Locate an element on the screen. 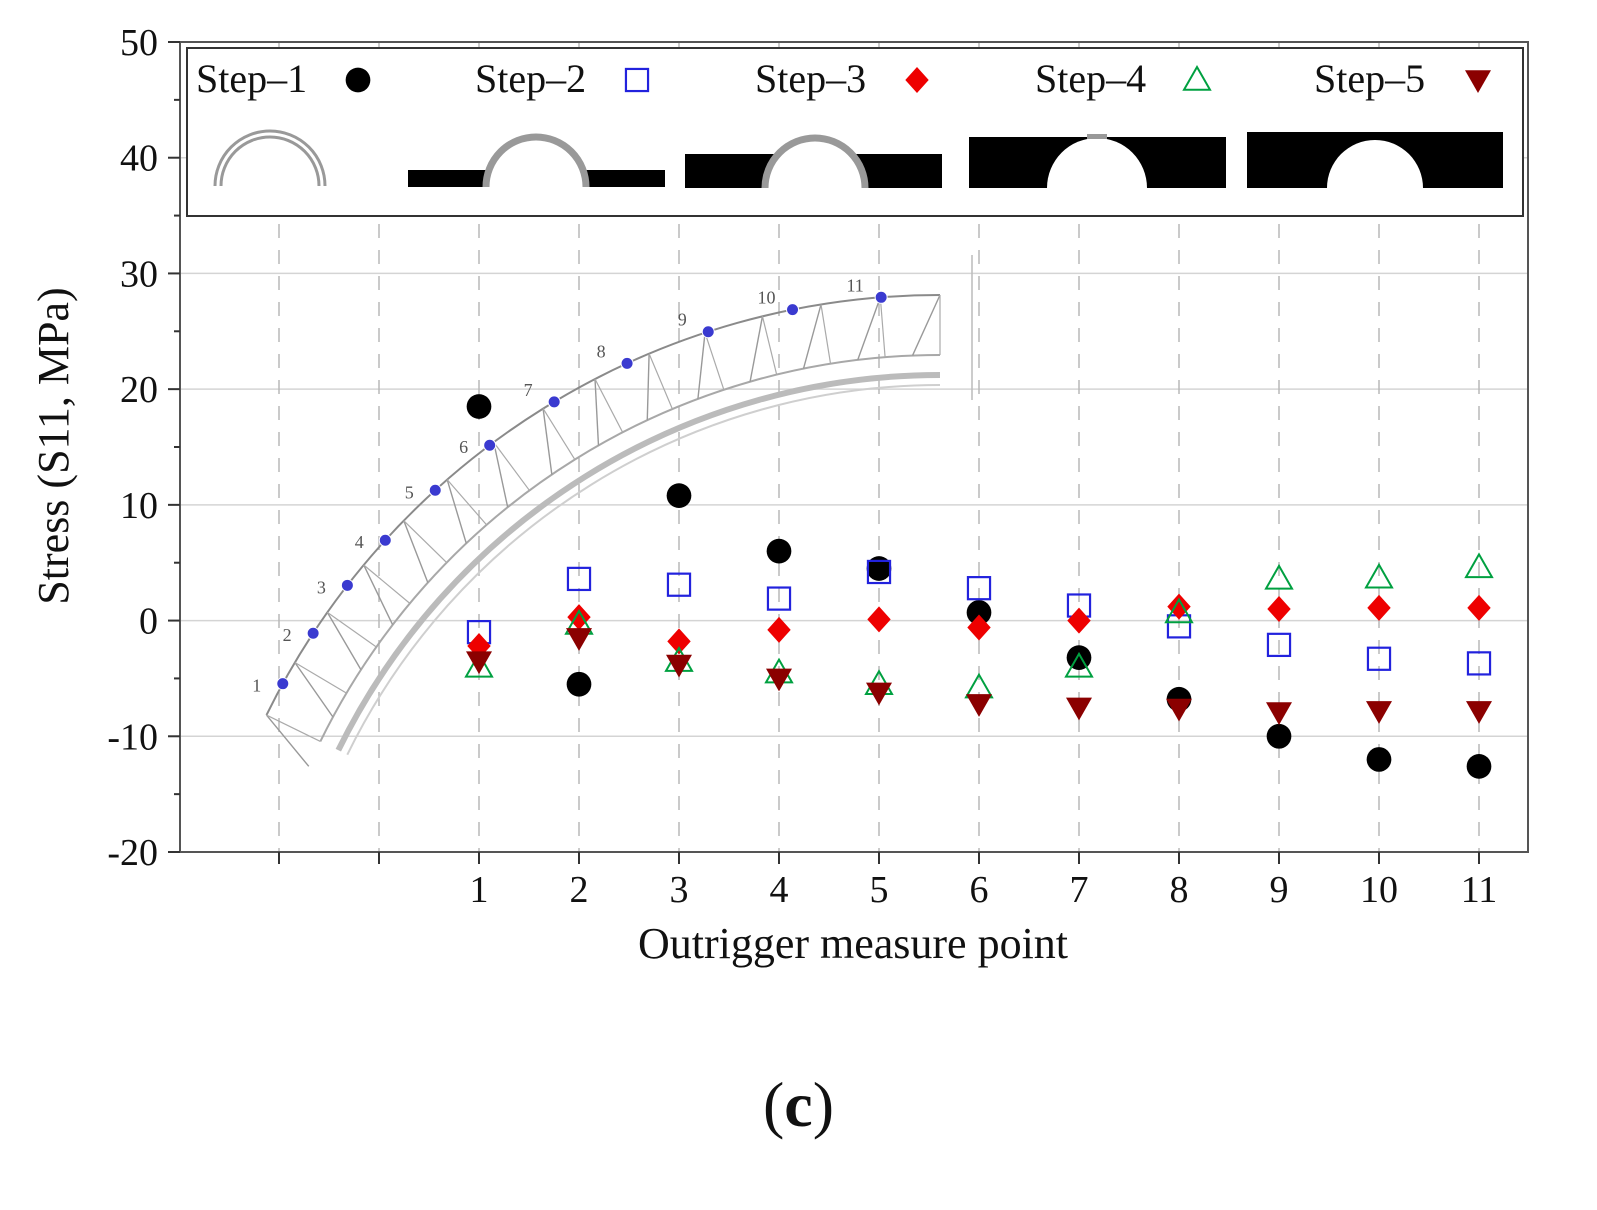  y-tick-label: -20 is located at coordinates (132, 853).